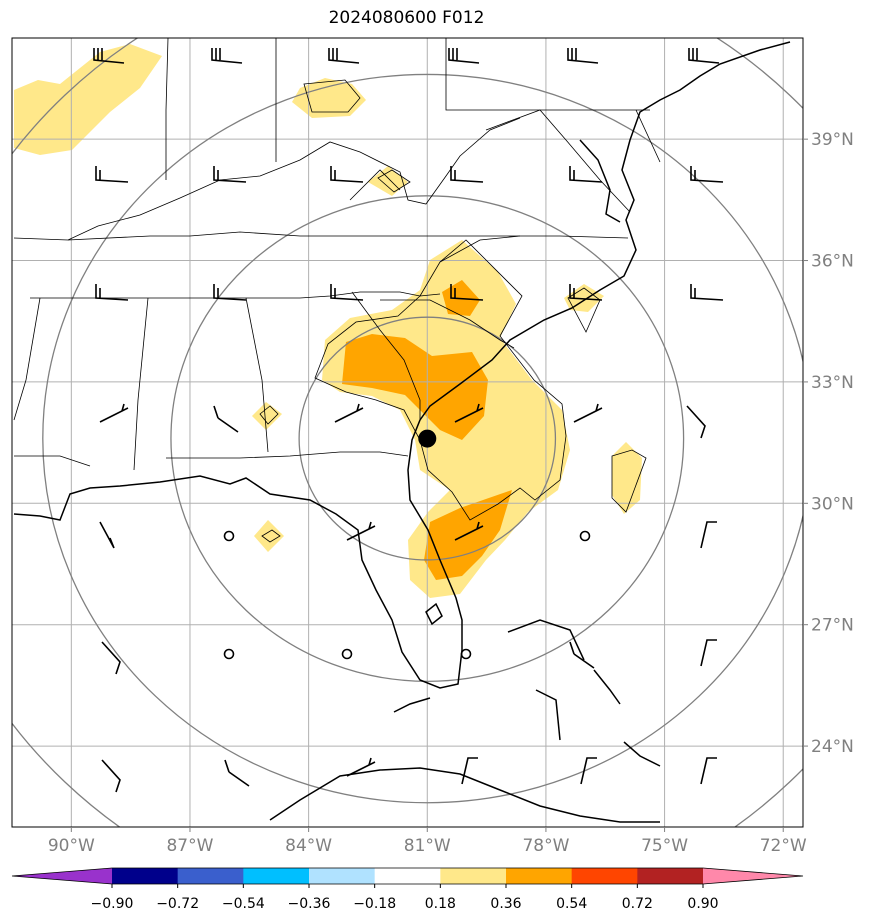  What do you see at coordinates (332, 96) in the screenshot?
I see `contour-ohio` at bounding box center [332, 96].